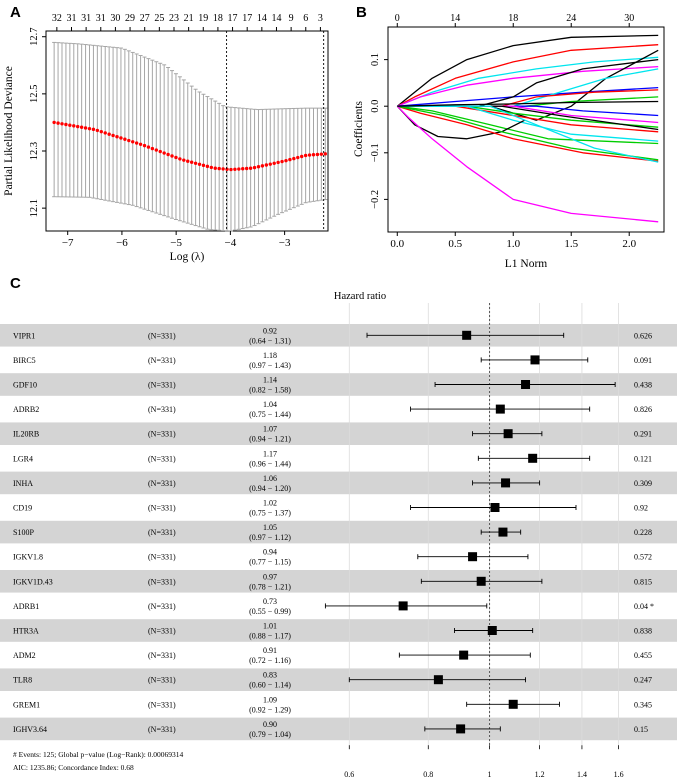 The image size is (677, 784). What do you see at coordinates (270, 429) in the screenshot?
I see `hr-value: 1.07` at bounding box center [270, 429].